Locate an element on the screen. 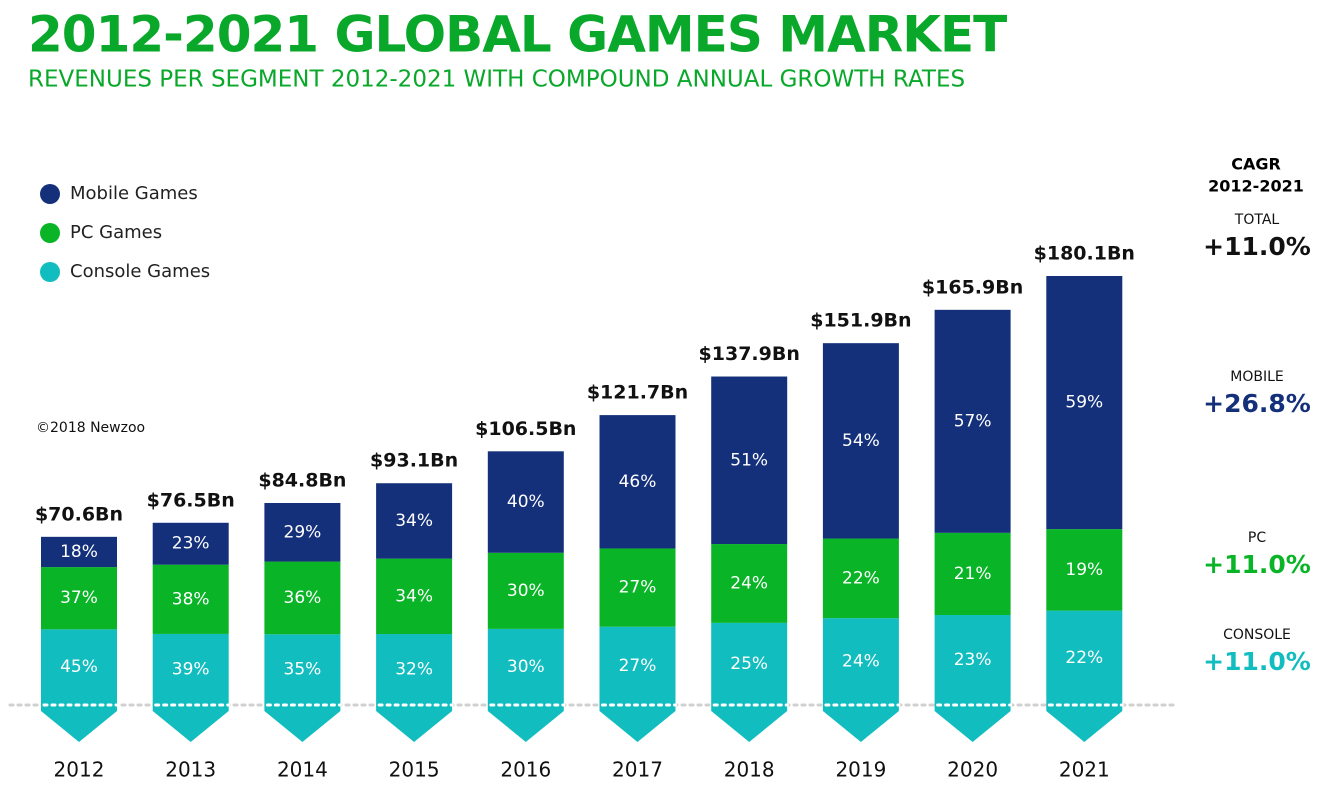 Image resolution: width=1325 pixels, height=800 pixels. cagr-title: 2012-2021 is located at coordinates (1256, 186).